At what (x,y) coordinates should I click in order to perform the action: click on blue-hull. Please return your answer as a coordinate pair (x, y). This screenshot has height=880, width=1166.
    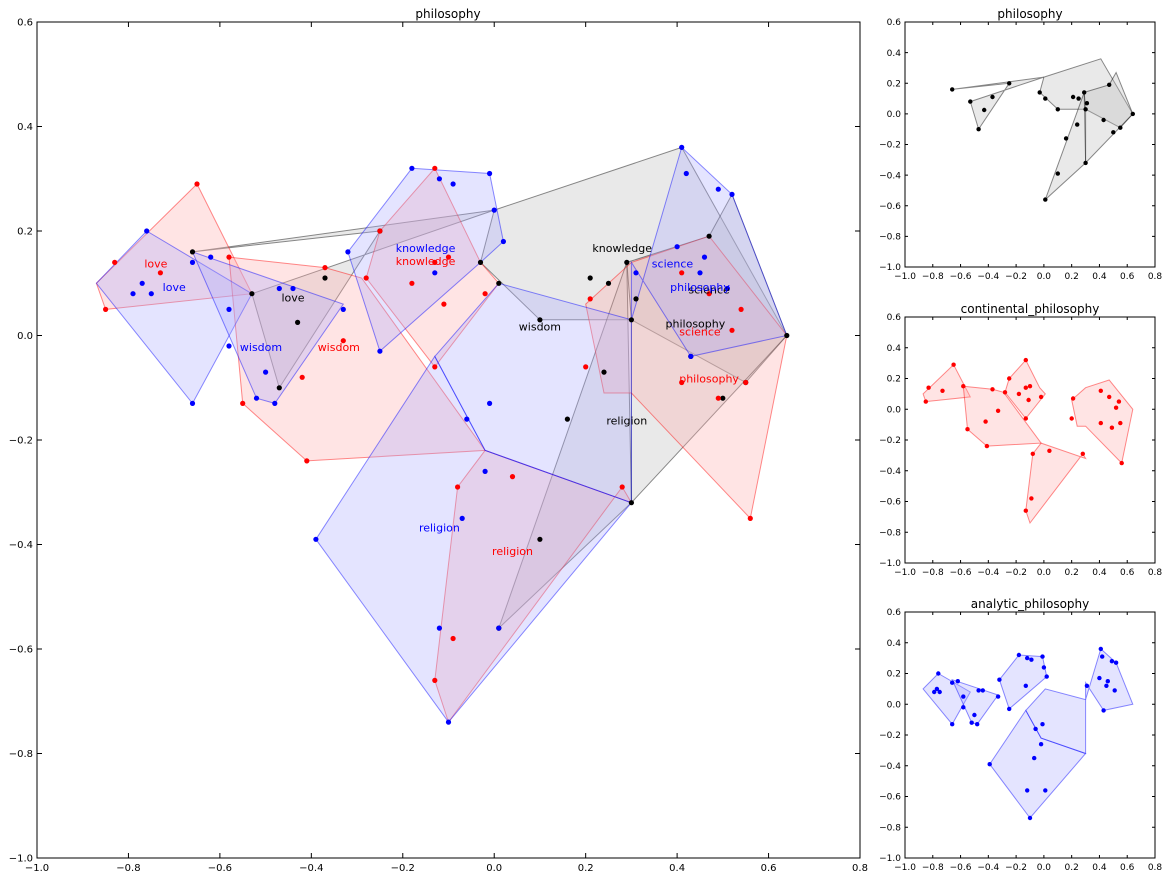
    Looking at the image, I should click on (1056, 721).